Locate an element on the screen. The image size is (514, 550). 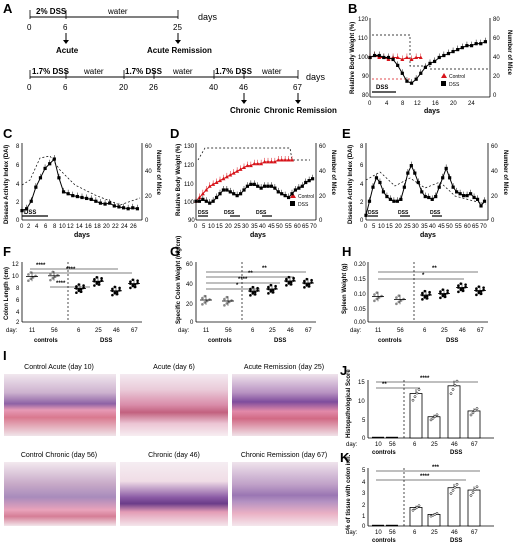
svg-text: 6 is located at coordinates (18, 301).